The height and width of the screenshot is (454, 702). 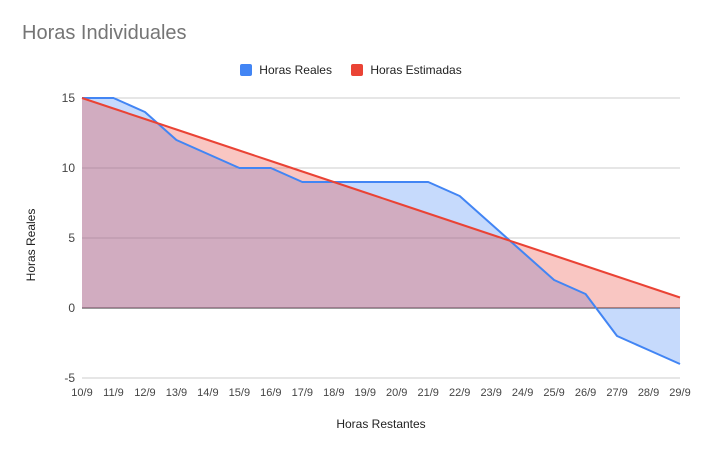 I want to click on y-tick-label: 10, so click(x=69, y=168).